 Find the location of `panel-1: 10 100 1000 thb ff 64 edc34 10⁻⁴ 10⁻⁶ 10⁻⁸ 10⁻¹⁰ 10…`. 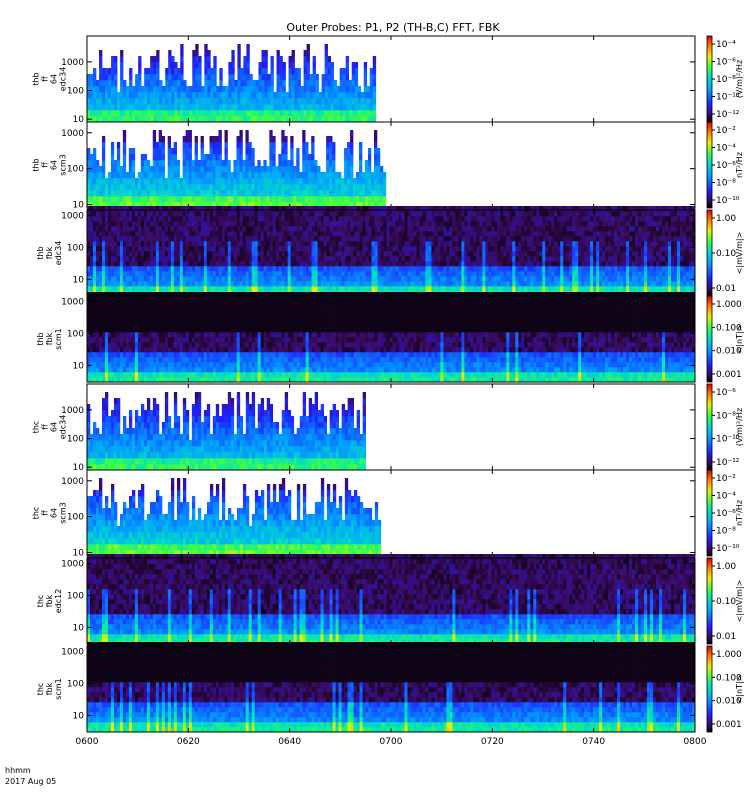

panel-1: 10 100 1000 thb ff 64 edc34 10⁻⁴ 10⁻⁶ 10⁻⁸ 10⁻¹⁰ 10… is located at coordinates (388, 80).